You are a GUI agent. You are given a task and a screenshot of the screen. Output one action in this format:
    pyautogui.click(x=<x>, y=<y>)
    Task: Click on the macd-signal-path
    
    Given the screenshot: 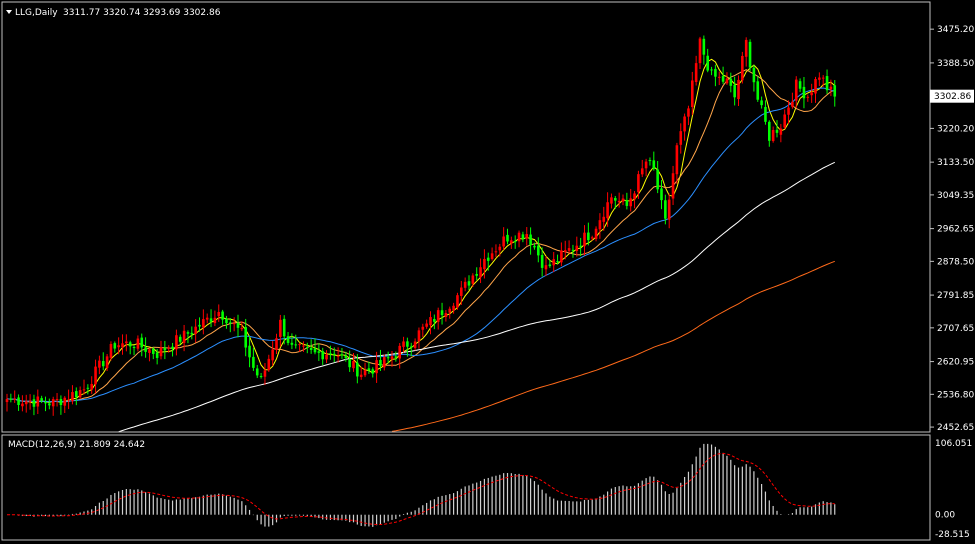 What is the action you would take?
    pyautogui.click(x=421, y=488)
    